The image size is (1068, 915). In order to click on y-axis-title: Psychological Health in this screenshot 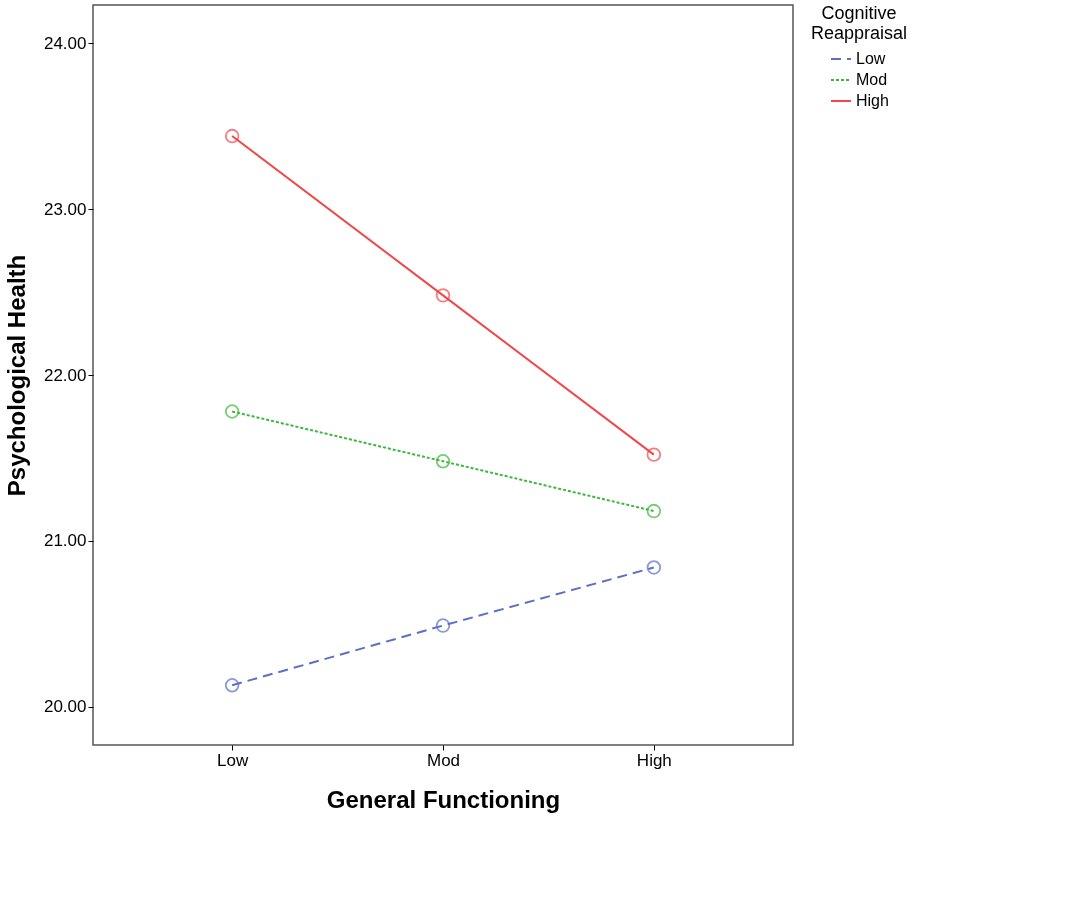, I will do `click(16, 375)`.